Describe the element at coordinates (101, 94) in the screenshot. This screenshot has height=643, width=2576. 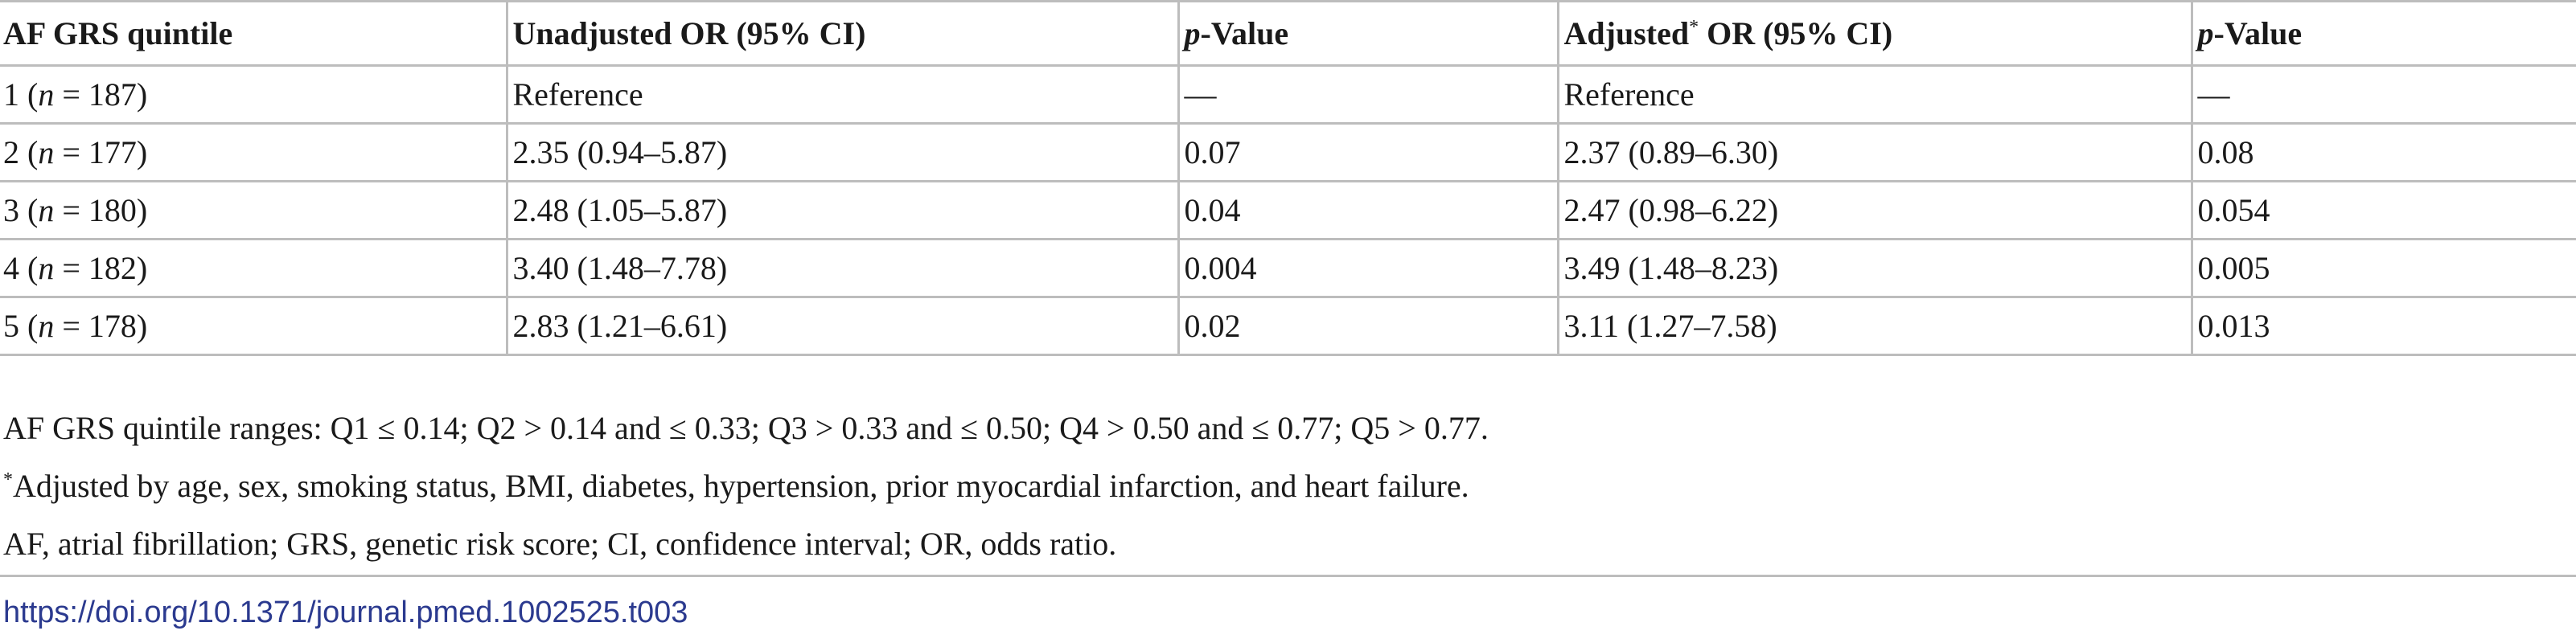
I see `n-count: = 187)` at that location.